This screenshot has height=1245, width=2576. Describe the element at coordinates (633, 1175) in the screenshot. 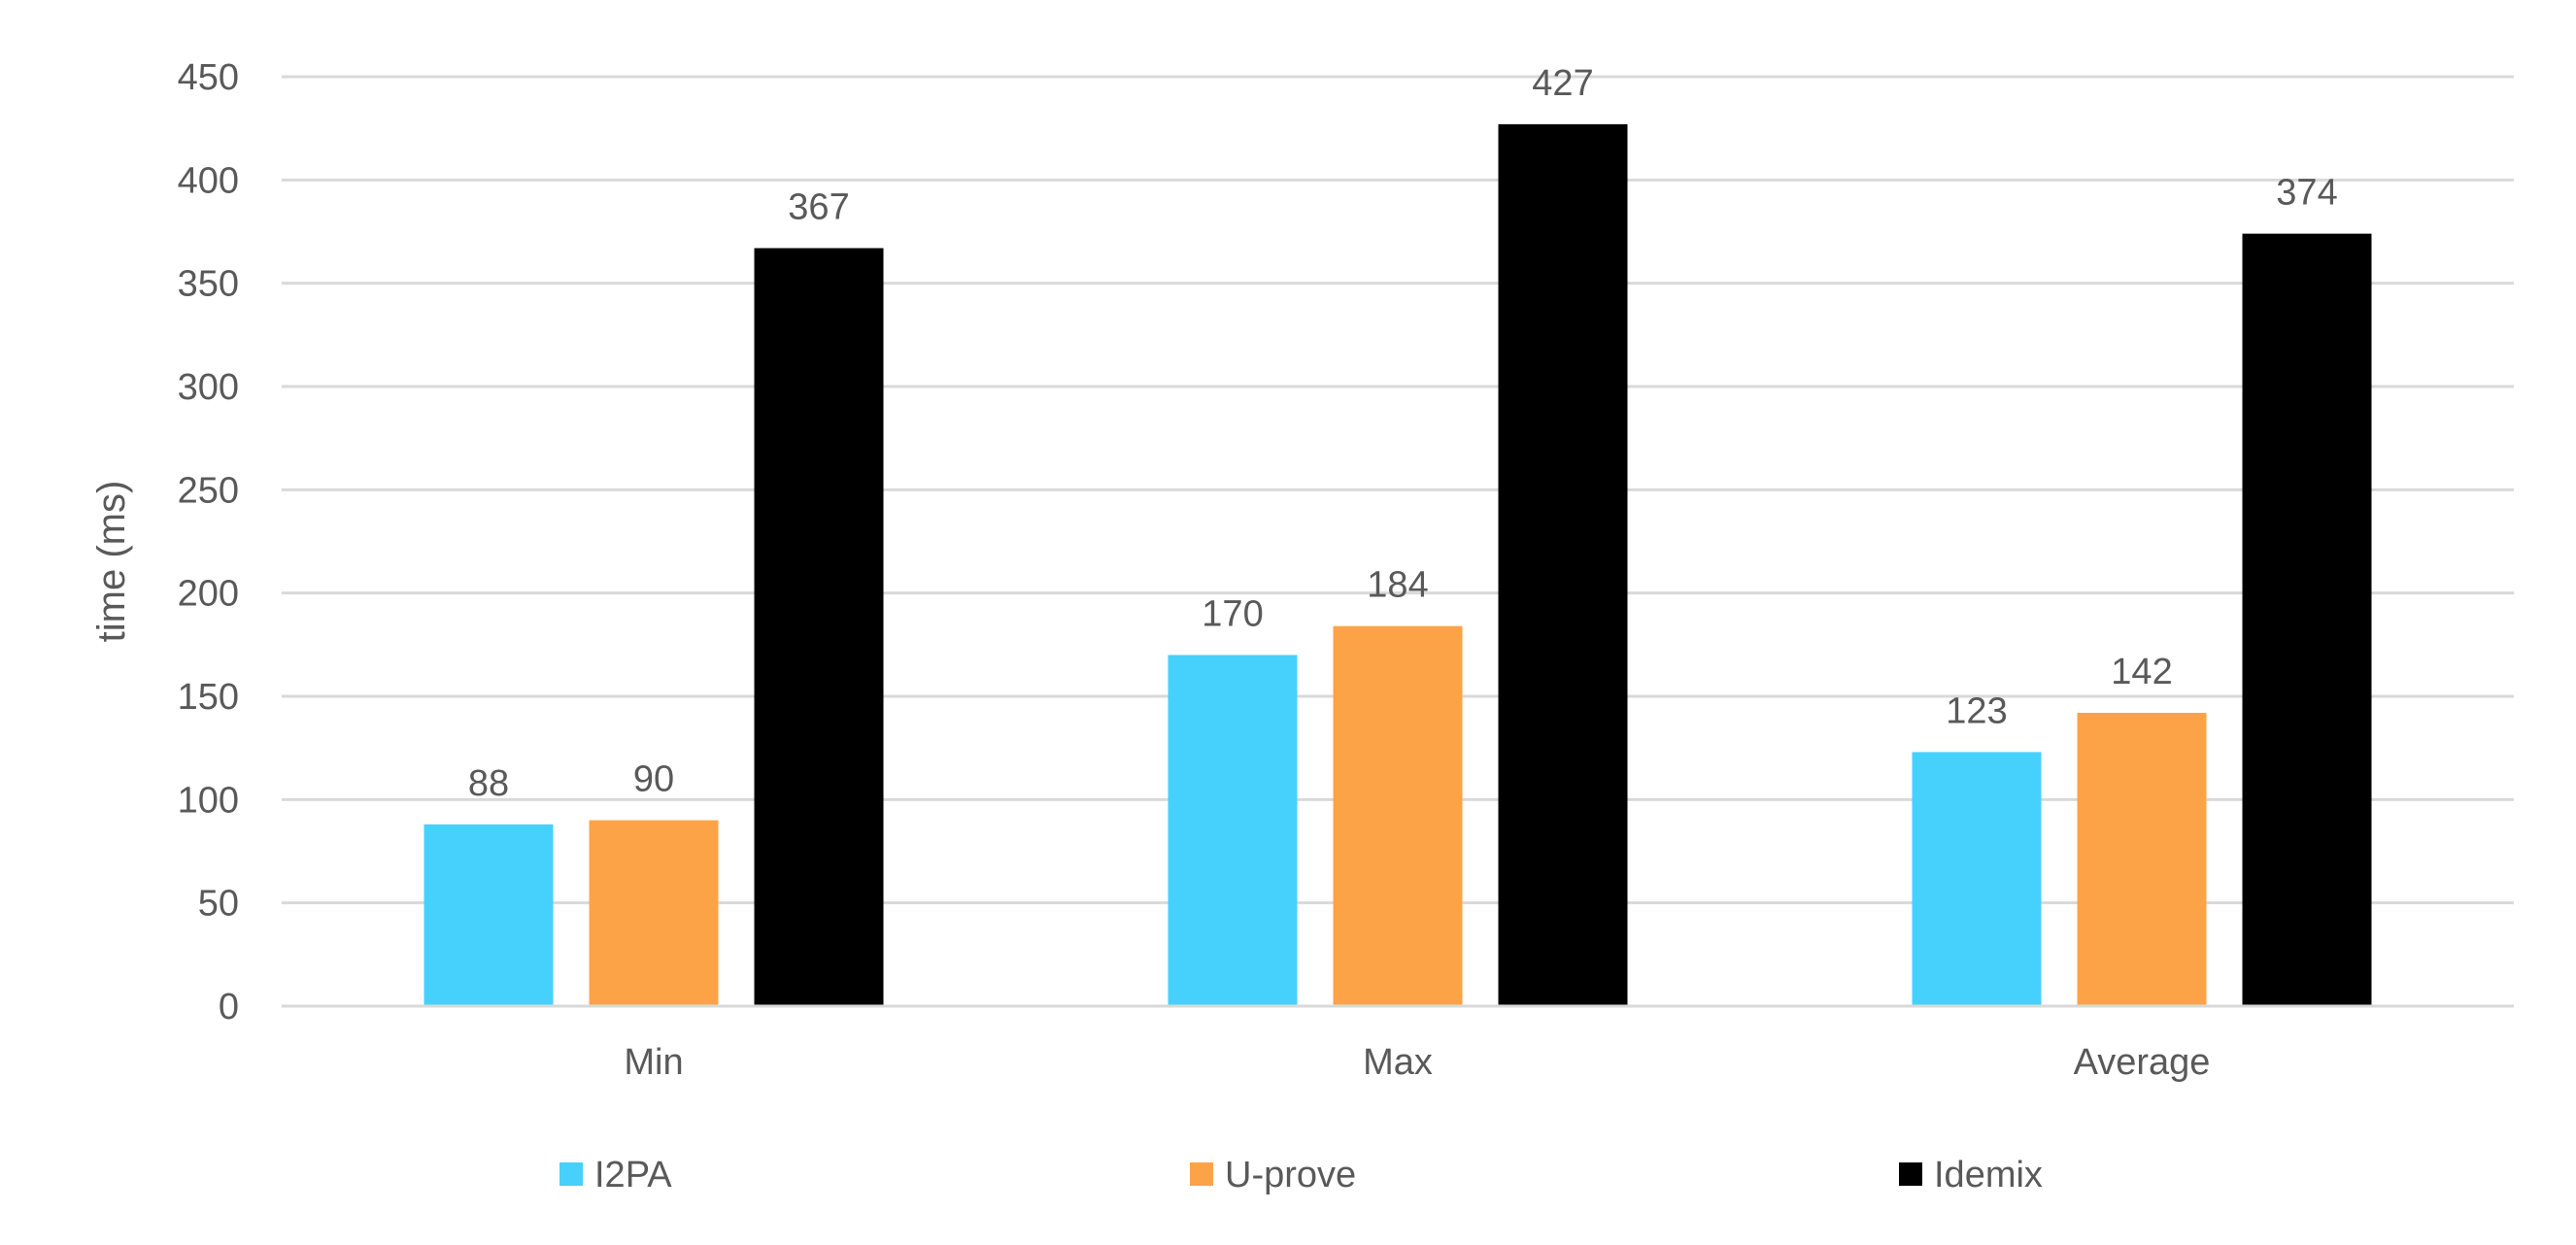

I see `legend-label: I2PA` at that location.